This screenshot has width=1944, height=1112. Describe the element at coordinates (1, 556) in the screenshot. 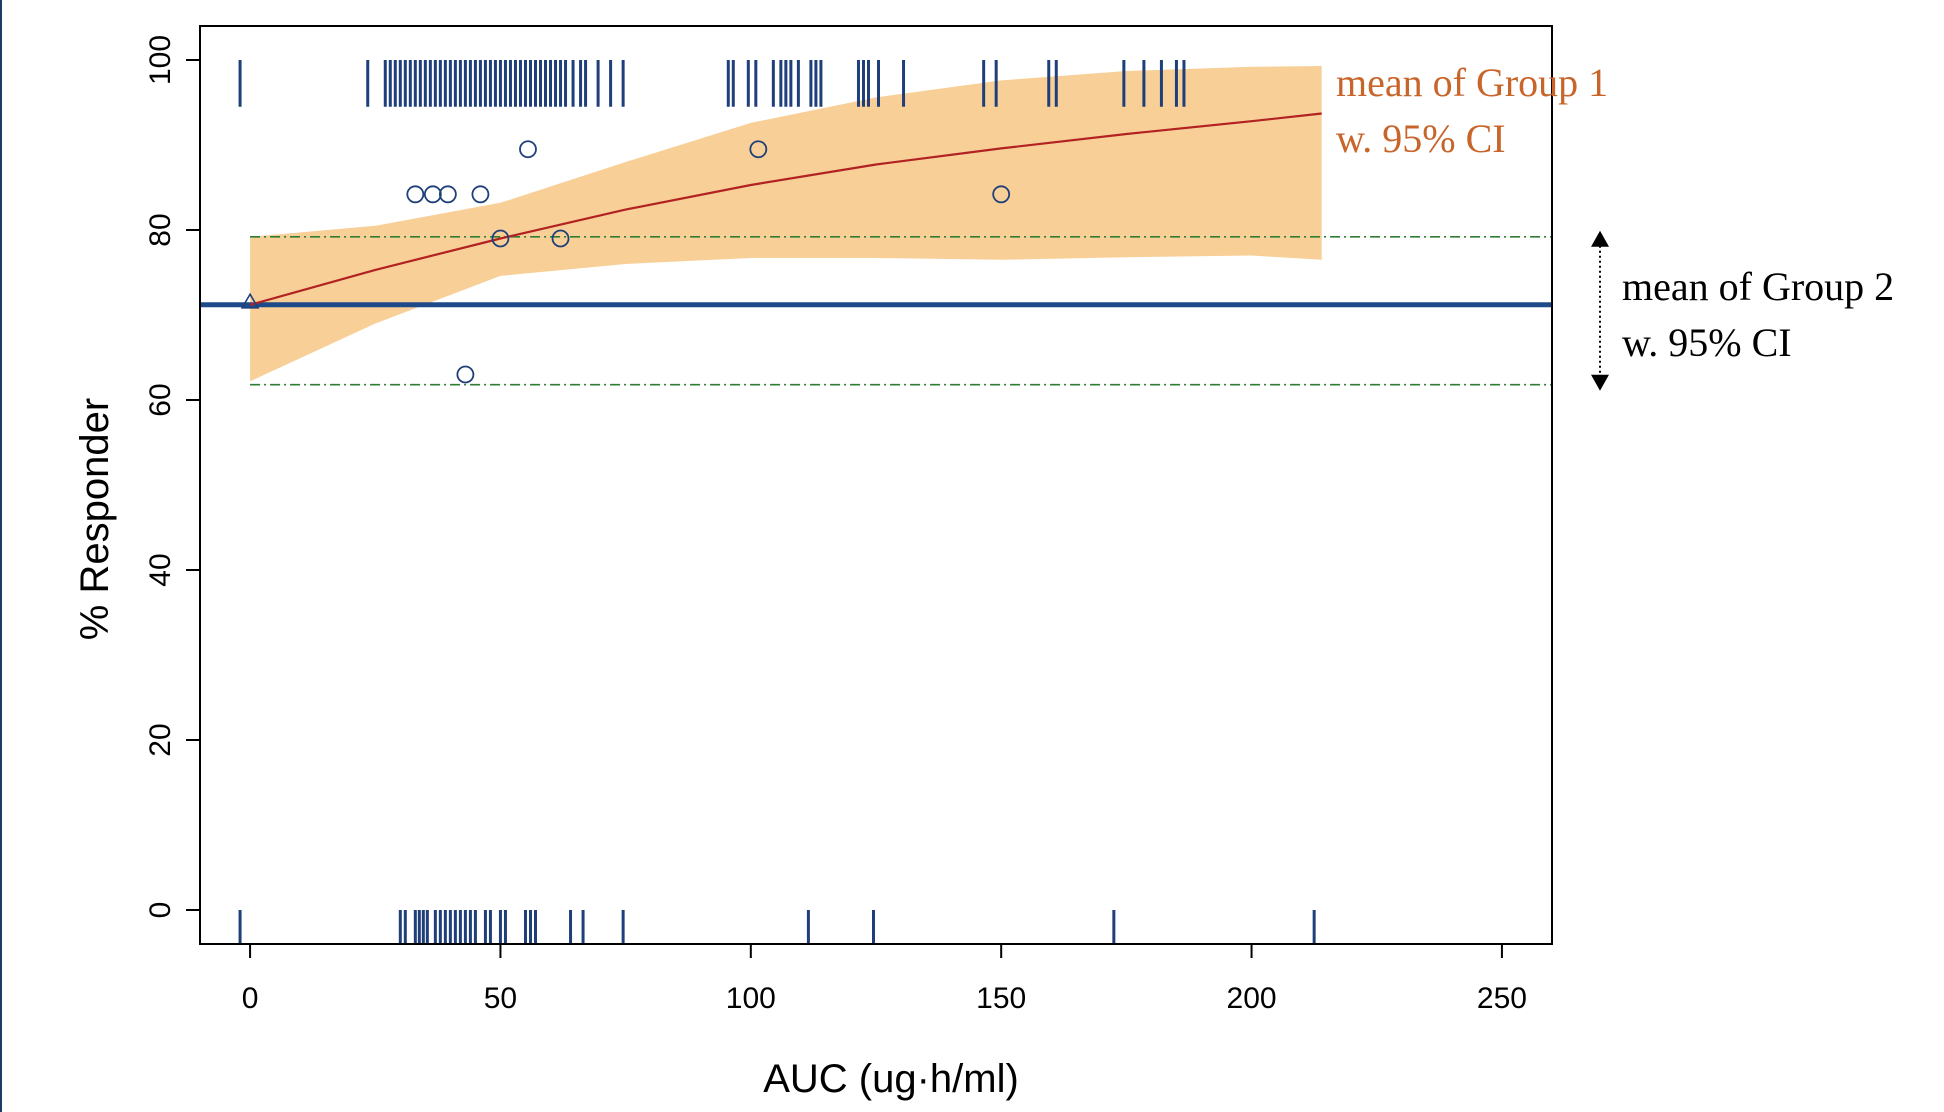

I see `page-left-border` at that location.